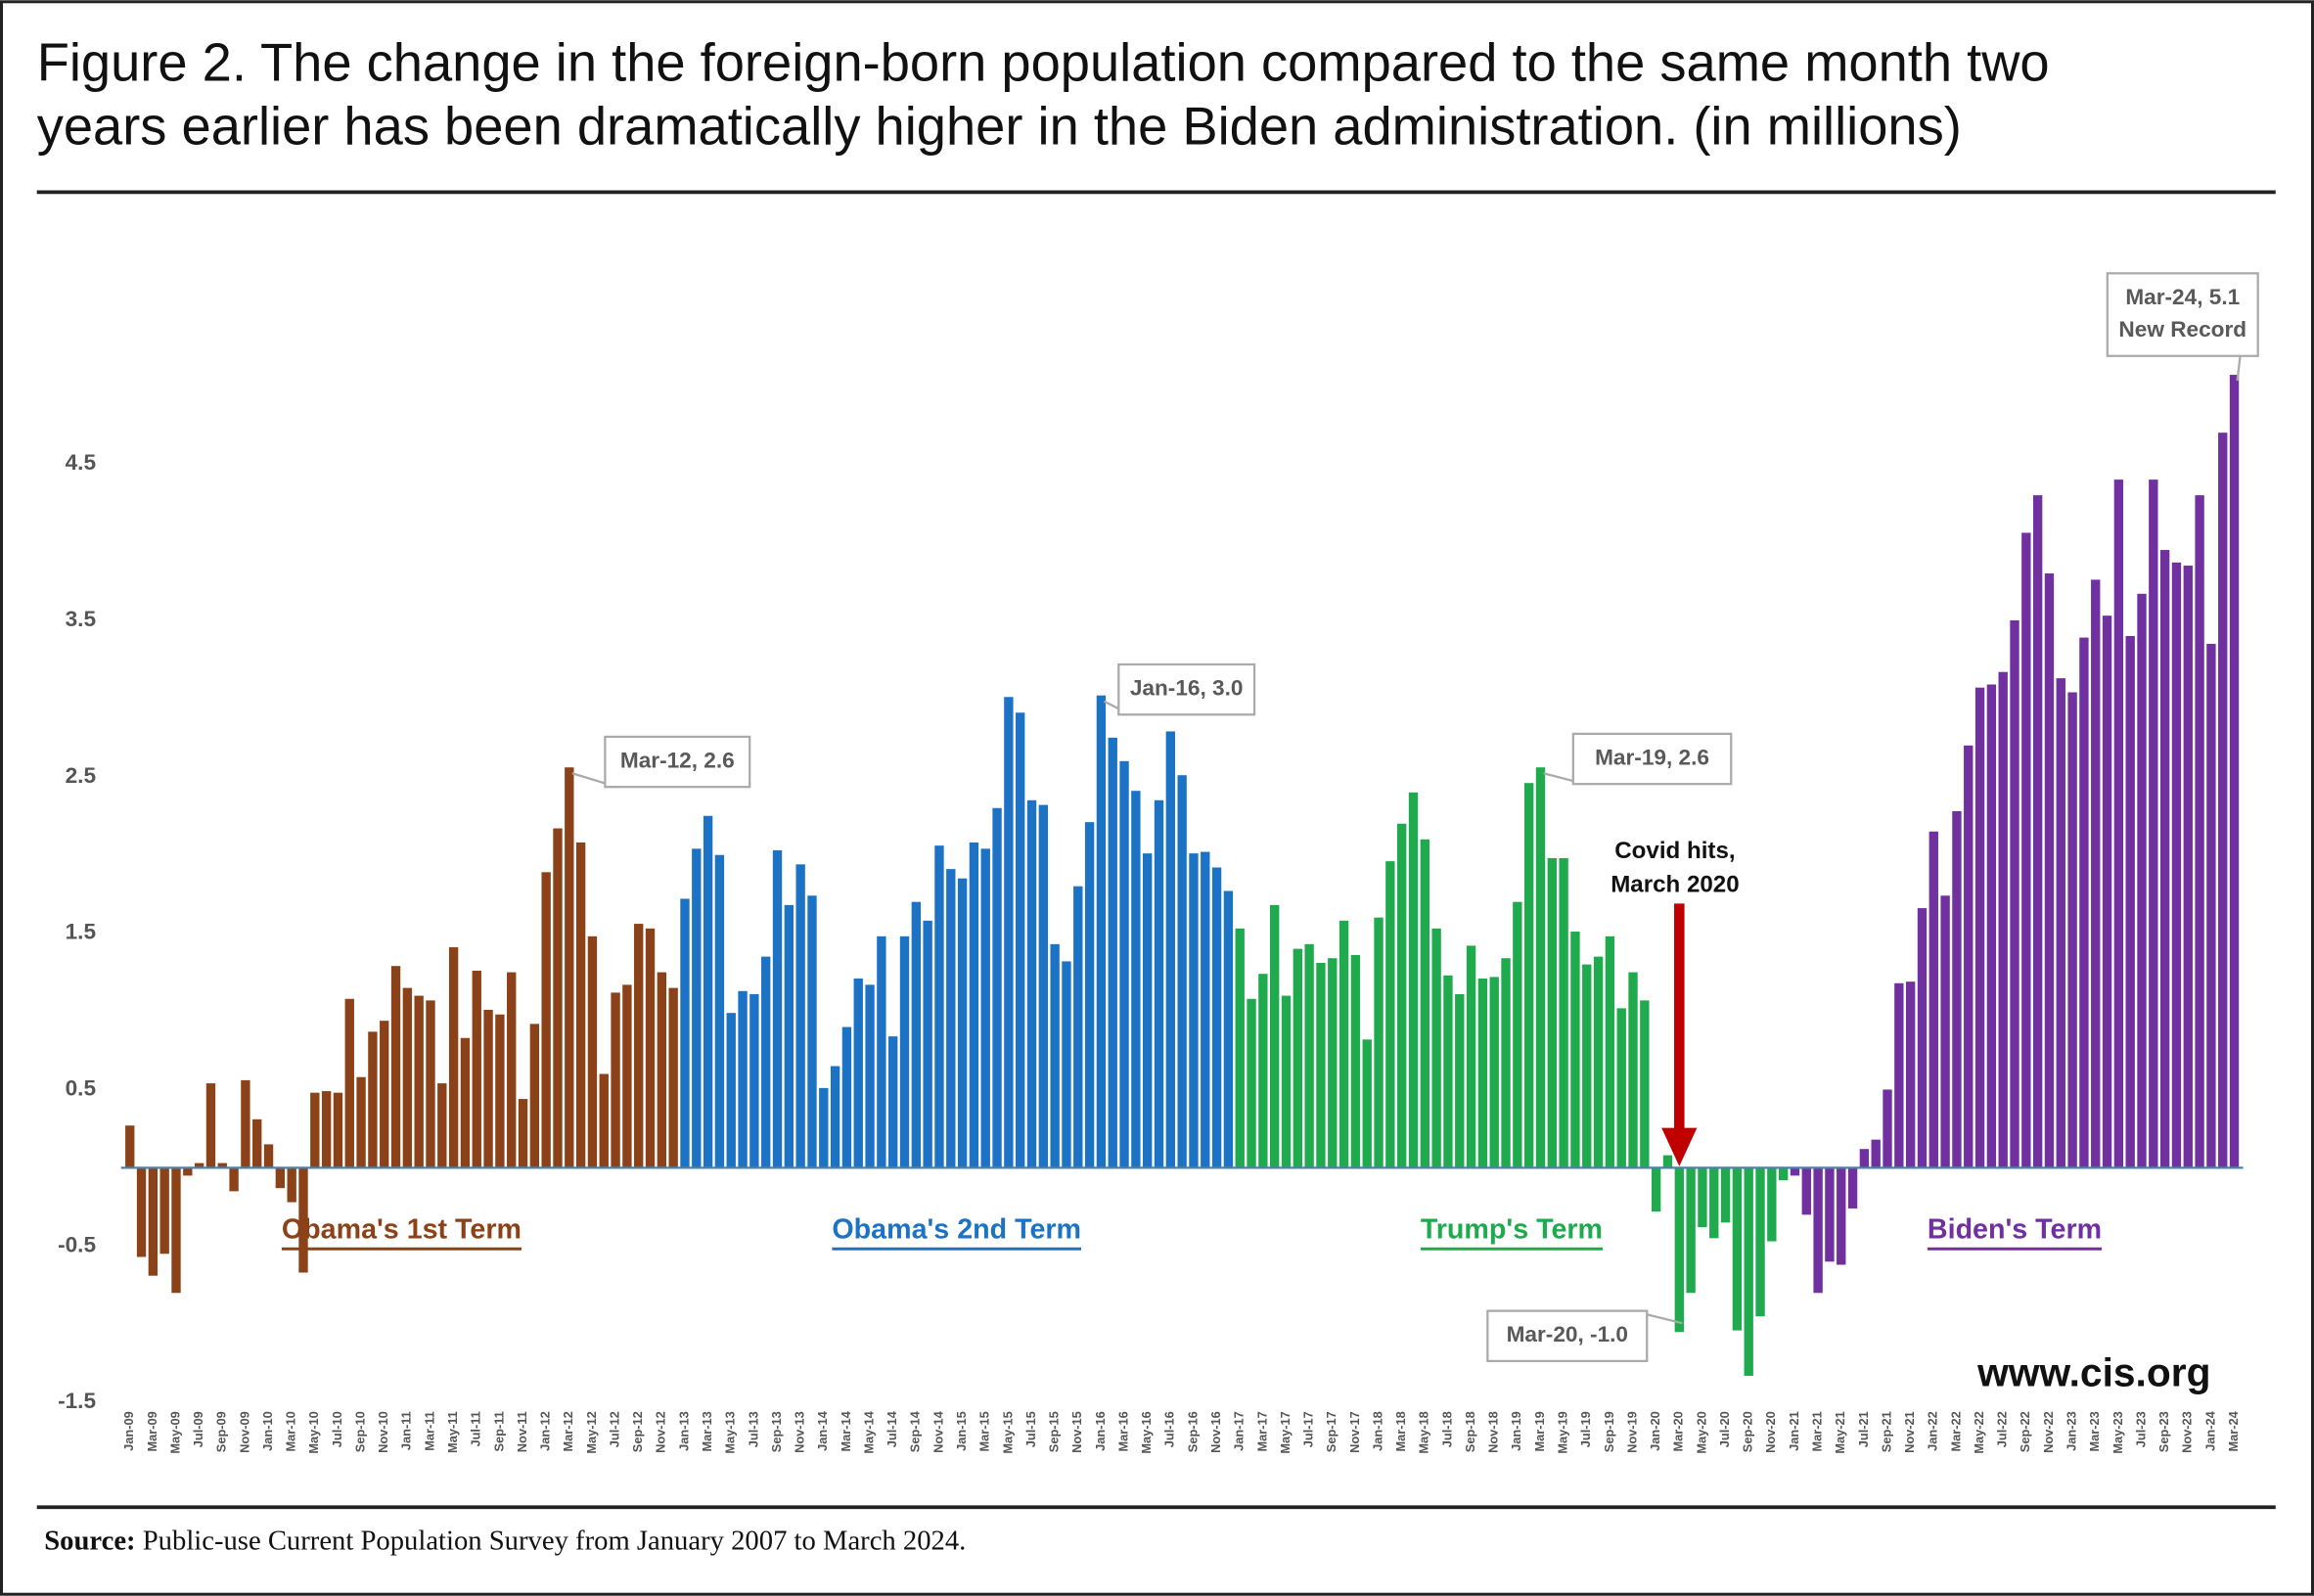 This screenshot has height=1596, width=2314. I want to click on callout-text: Mar-12, 2.6, so click(677, 761).